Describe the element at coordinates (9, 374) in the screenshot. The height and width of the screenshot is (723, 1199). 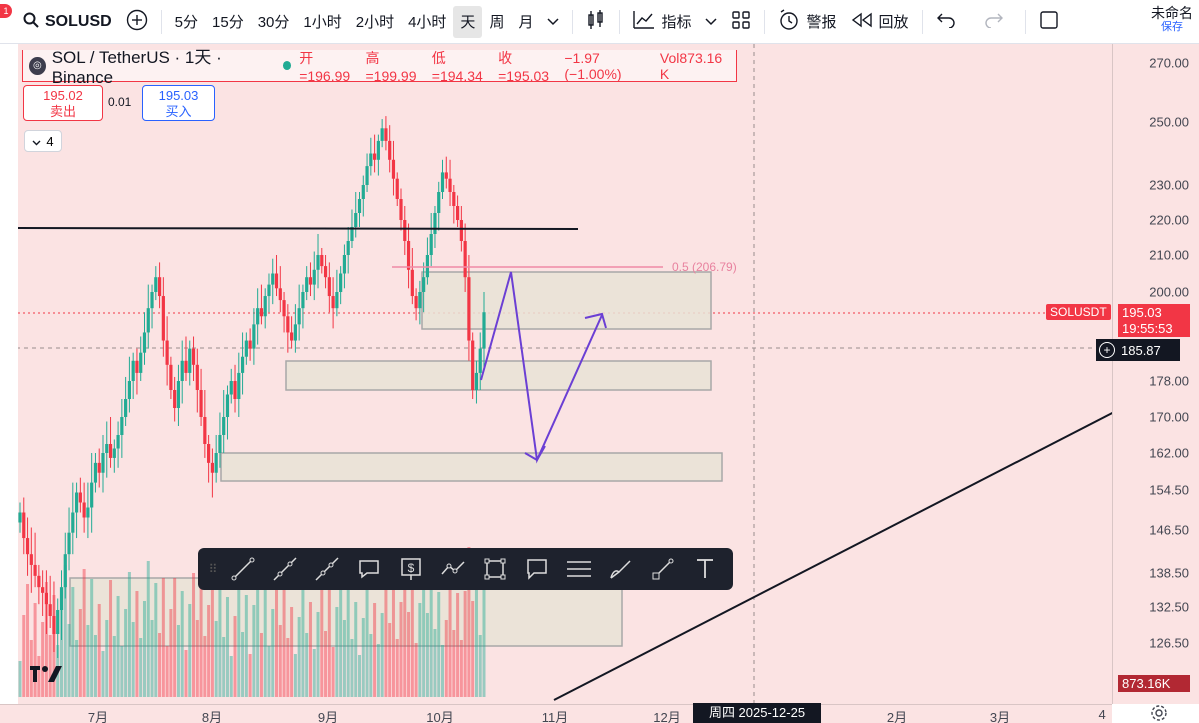
I see `left-strip` at that location.